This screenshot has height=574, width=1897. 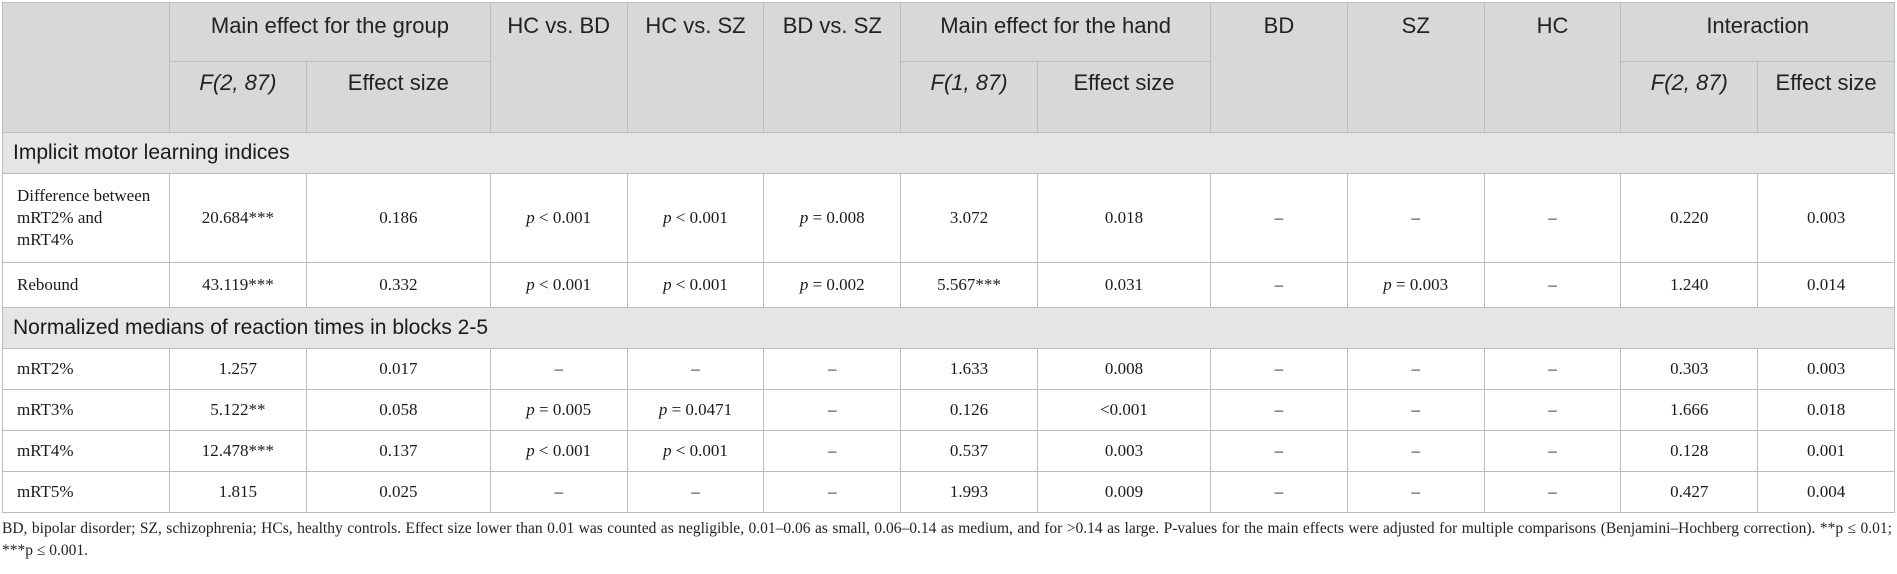 I want to click on header-interaction: Interaction, so click(x=1757, y=32).